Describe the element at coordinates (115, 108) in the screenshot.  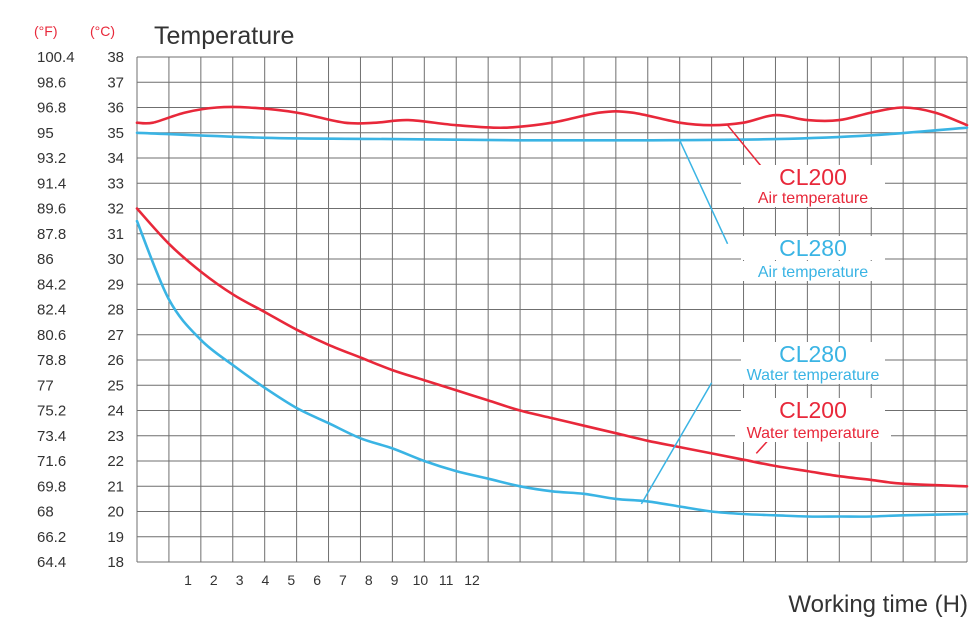
I see `y-tick-label-celsius: 36` at that location.